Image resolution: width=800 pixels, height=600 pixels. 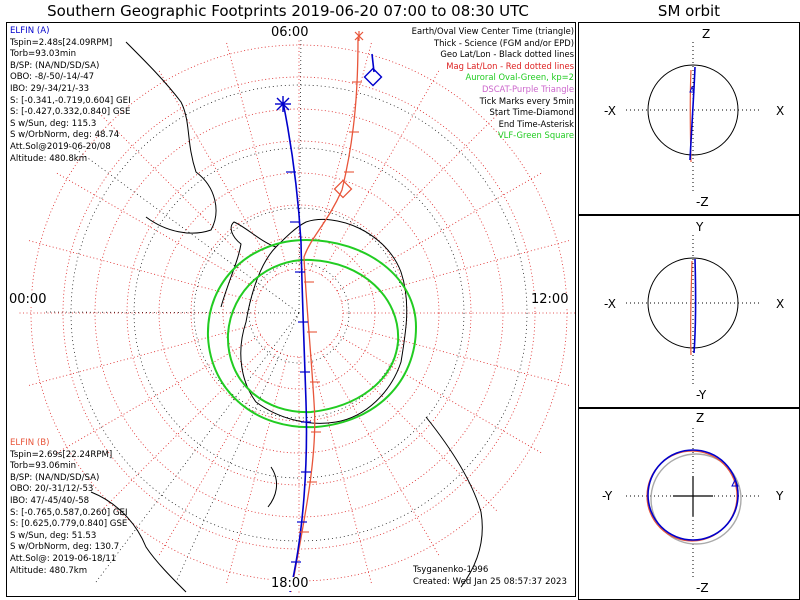 I want to click on sm-panel-xz: Z -Z -X X, so click(x=689, y=118).